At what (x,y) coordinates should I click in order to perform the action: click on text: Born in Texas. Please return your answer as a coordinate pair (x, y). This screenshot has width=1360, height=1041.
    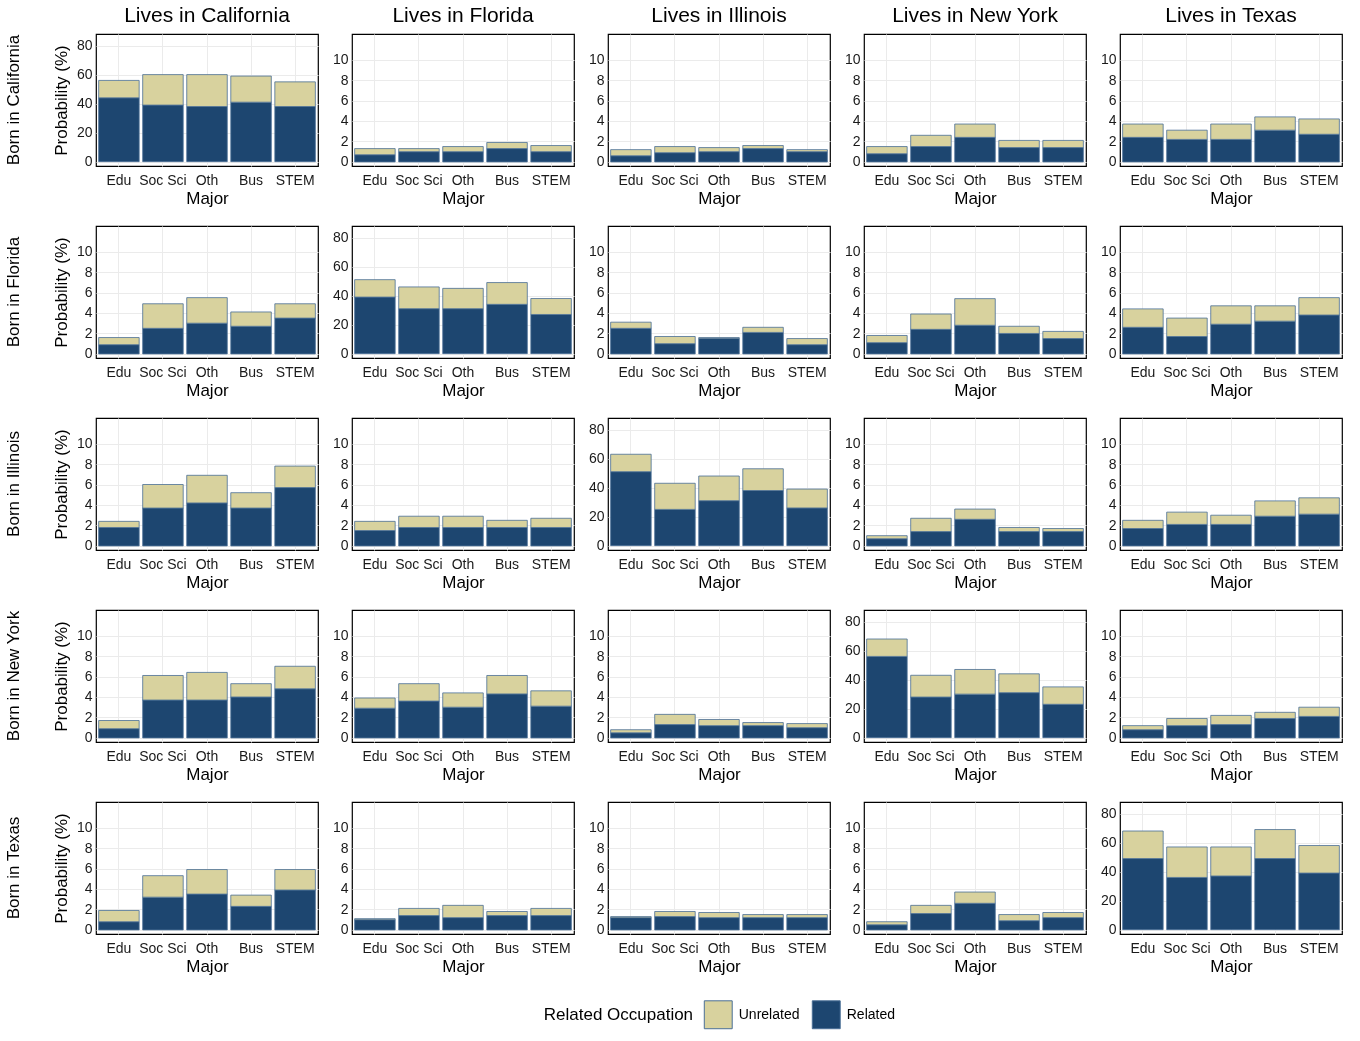
    Looking at the image, I should click on (13, 868).